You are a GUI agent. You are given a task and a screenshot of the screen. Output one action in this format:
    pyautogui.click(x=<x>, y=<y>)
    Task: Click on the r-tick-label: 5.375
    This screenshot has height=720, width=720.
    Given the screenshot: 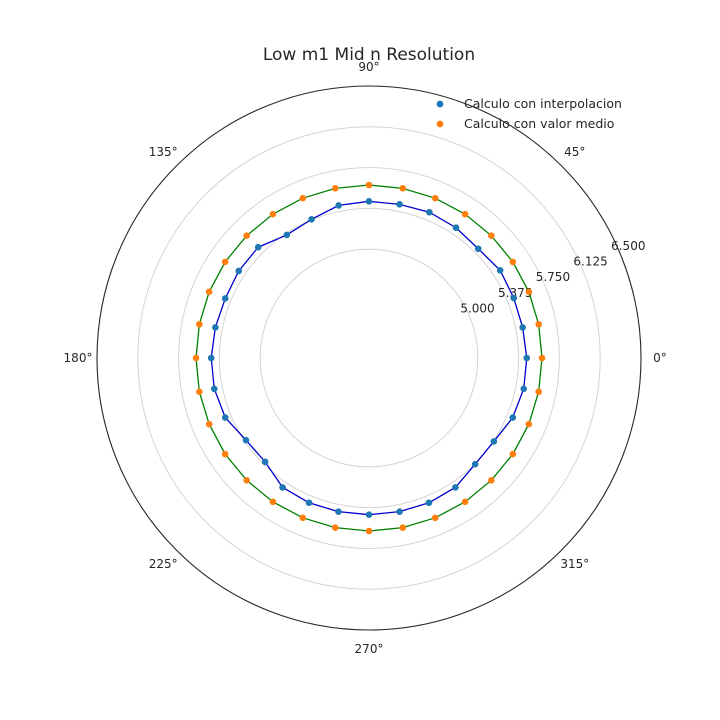 What is the action you would take?
    pyautogui.click(x=515, y=293)
    